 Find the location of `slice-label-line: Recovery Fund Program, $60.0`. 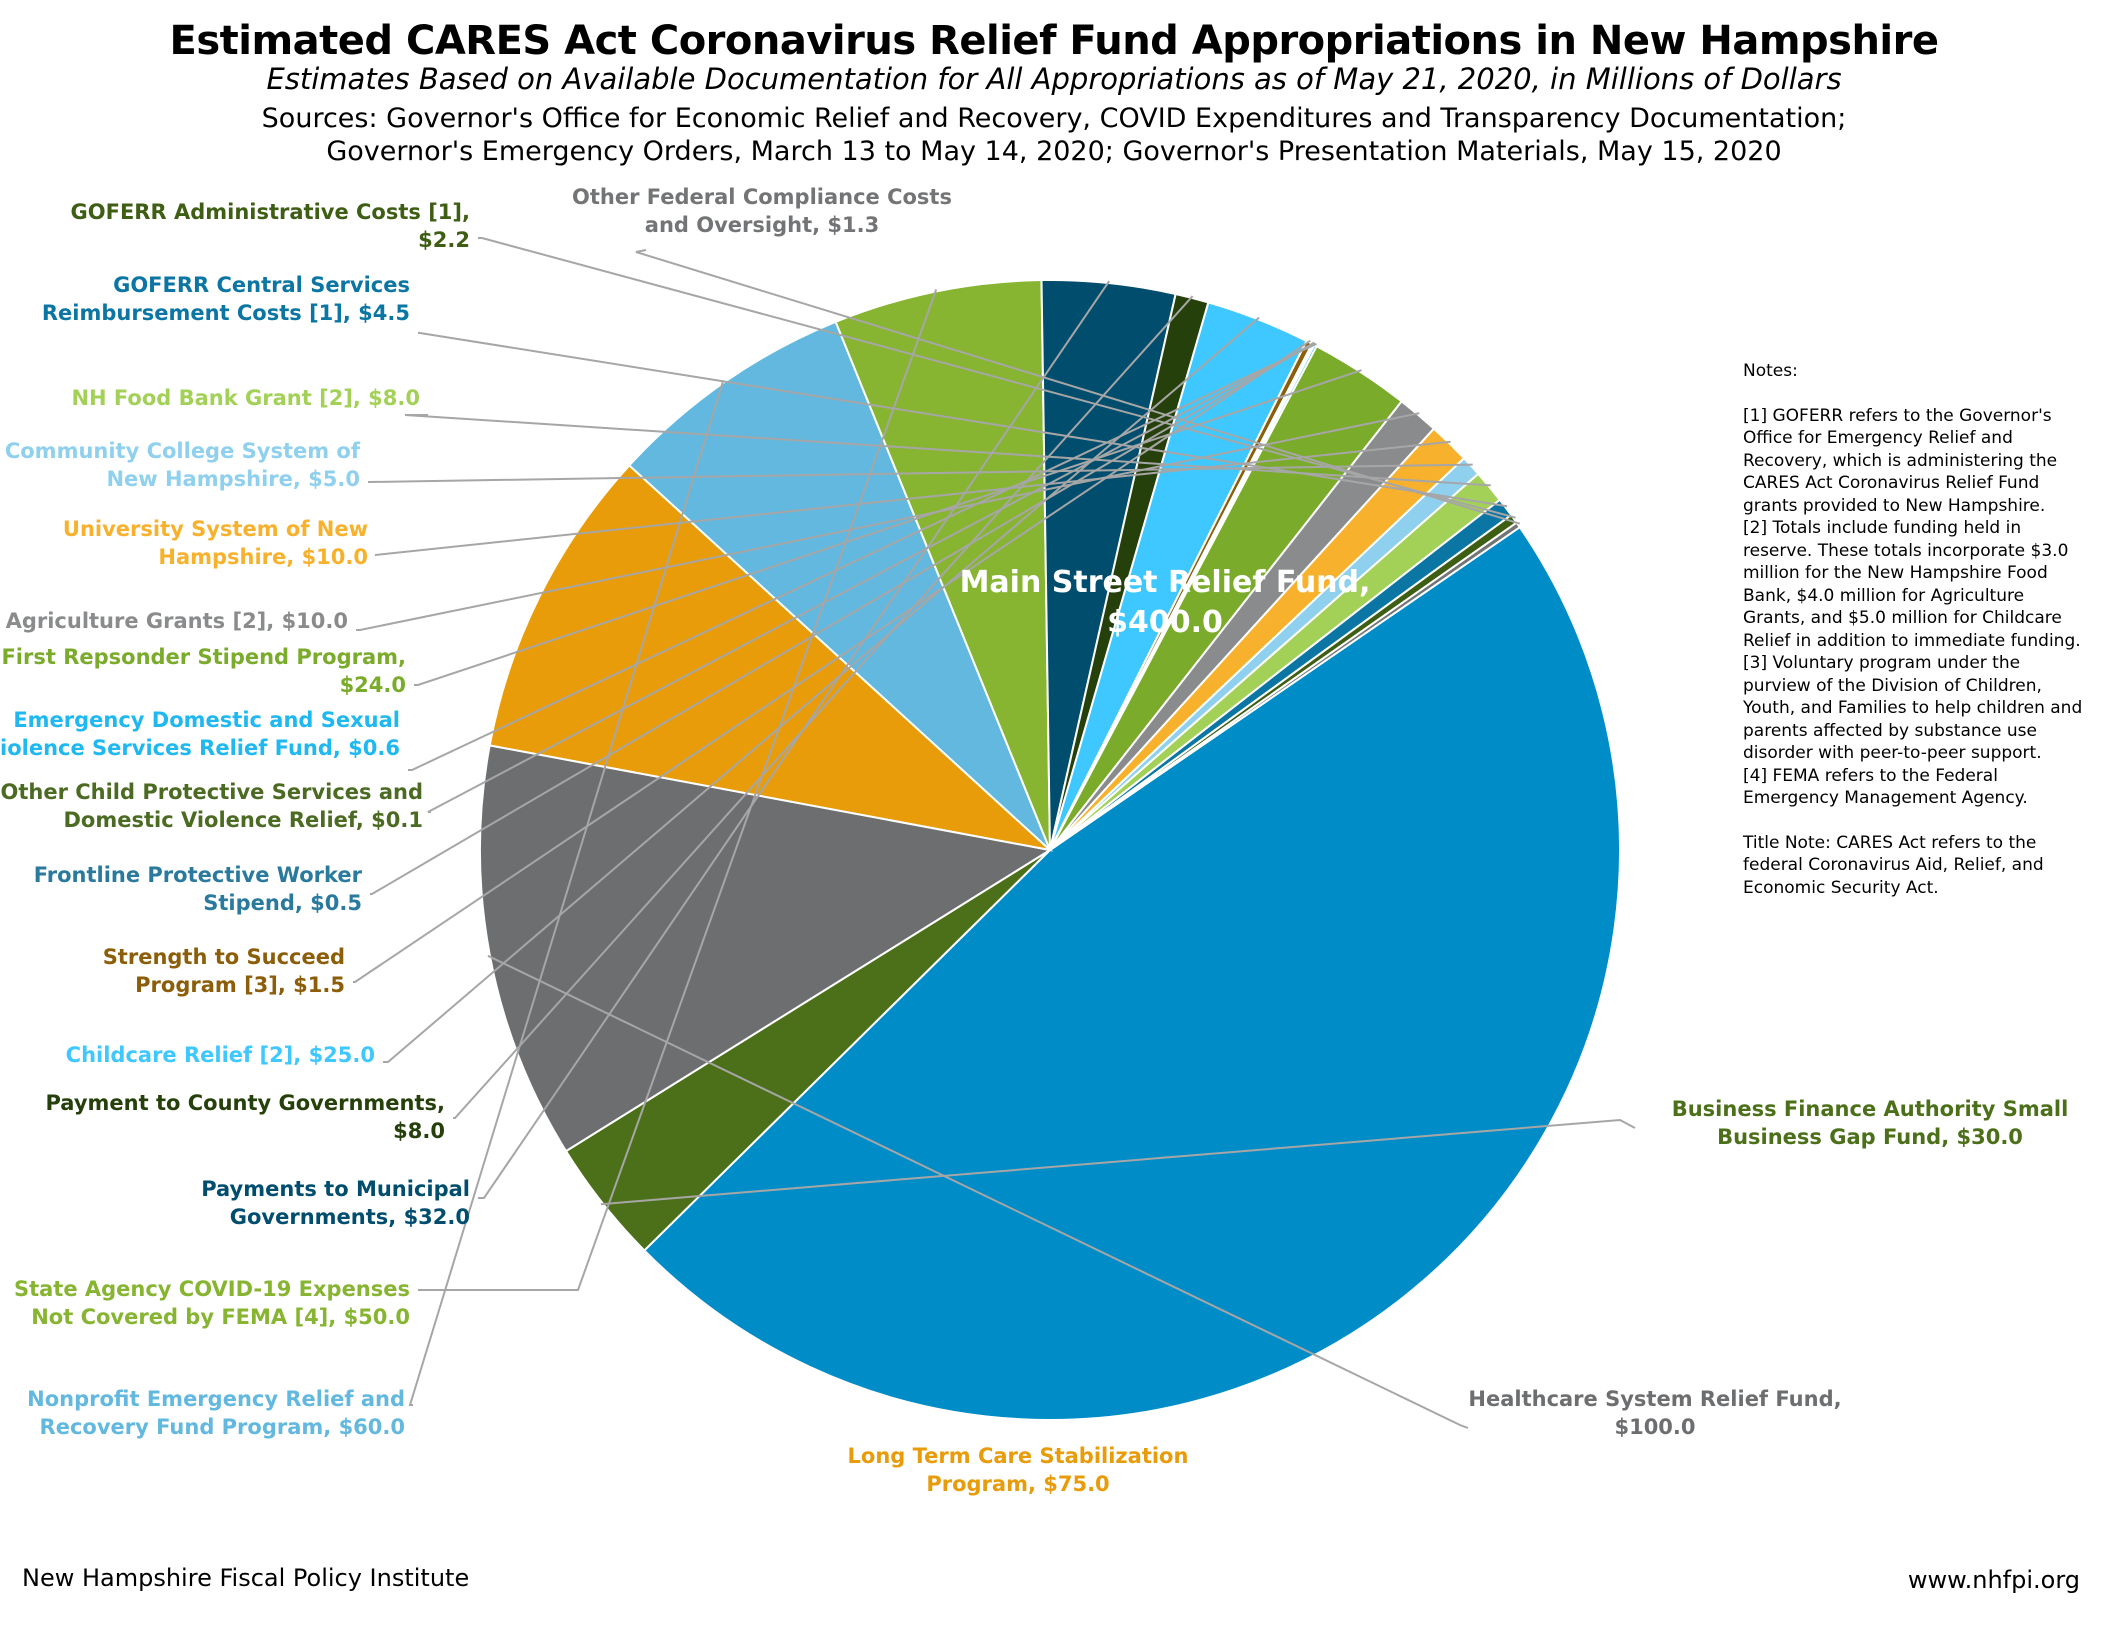

slice-label-line: Recovery Fund Program, $60.0 is located at coordinates (222, 1427).